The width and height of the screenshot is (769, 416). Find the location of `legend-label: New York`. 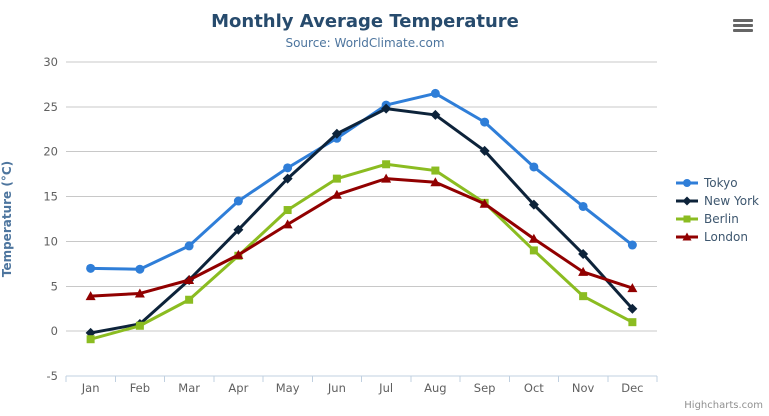

legend-label: New York is located at coordinates (731, 201).